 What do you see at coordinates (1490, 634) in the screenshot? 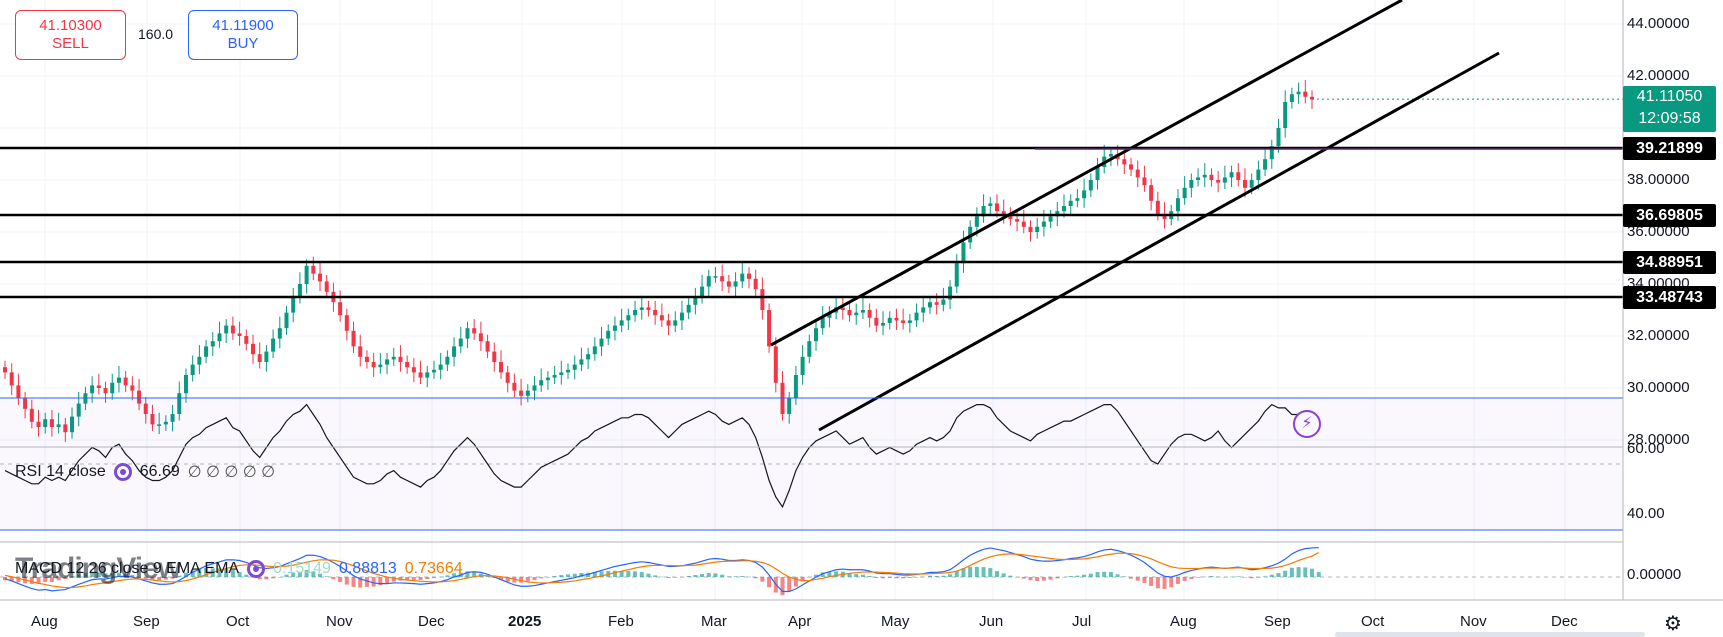
I see `scrollbar` at bounding box center [1490, 634].